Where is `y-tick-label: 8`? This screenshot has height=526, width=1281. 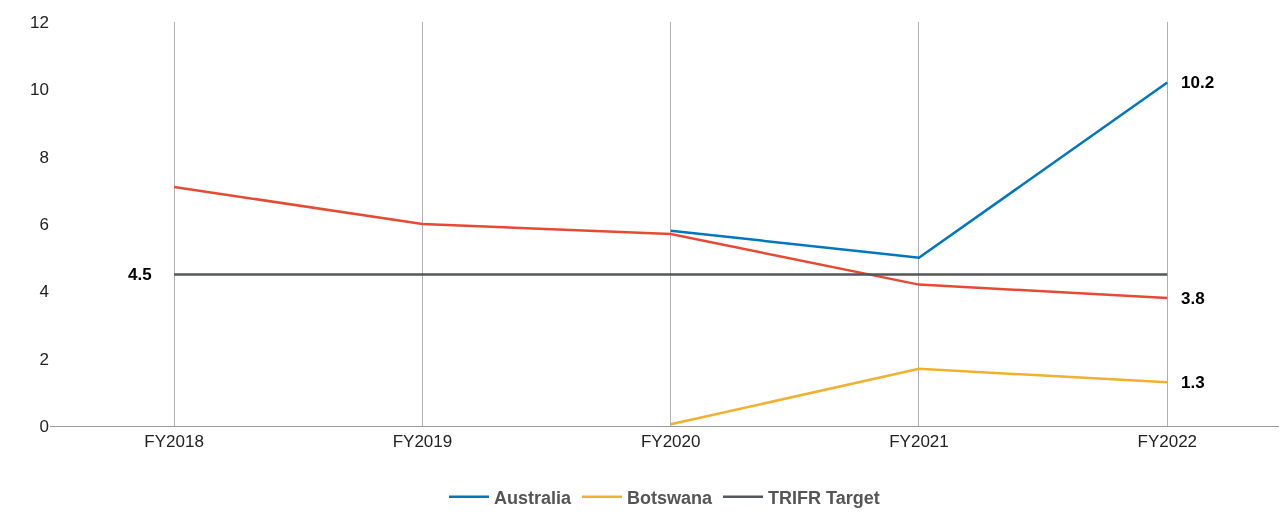 y-tick-label: 8 is located at coordinates (44, 157).